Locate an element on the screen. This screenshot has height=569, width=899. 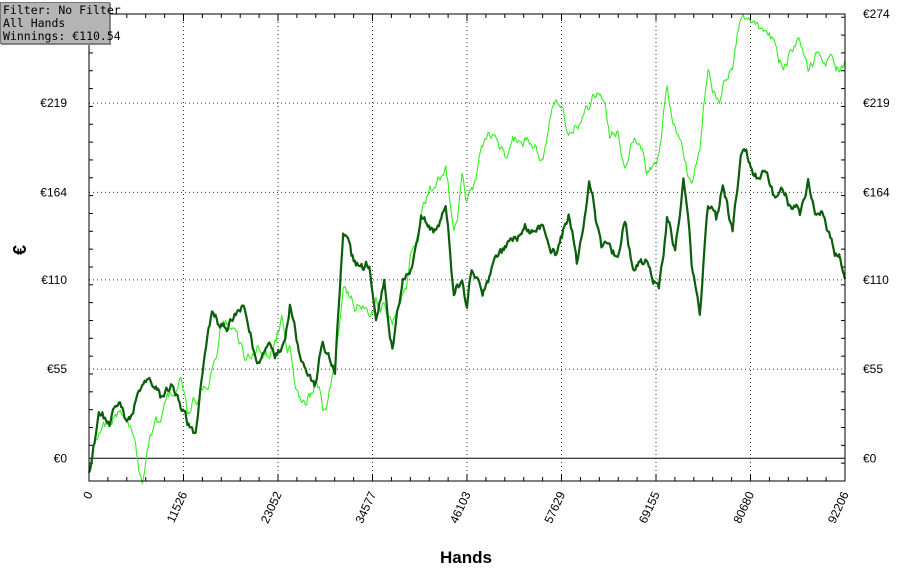
x-tick-label: 80680 is located at coordinates (743, 507).